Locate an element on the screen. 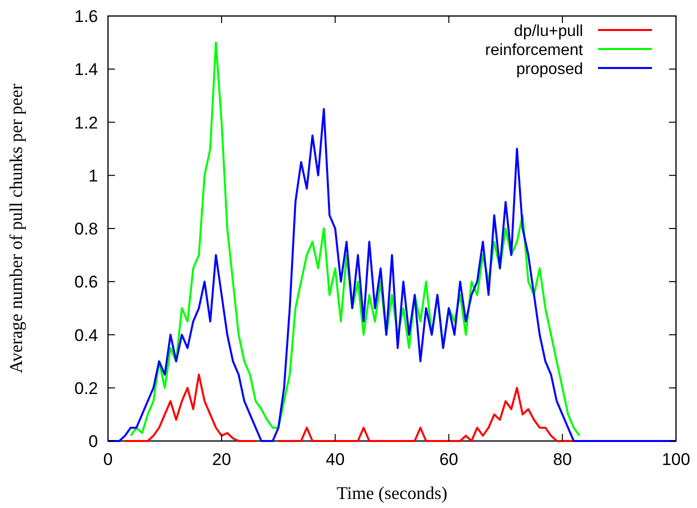  y-axis-title: Average number of pull chunks per peer is located at coordinates (16, 229).